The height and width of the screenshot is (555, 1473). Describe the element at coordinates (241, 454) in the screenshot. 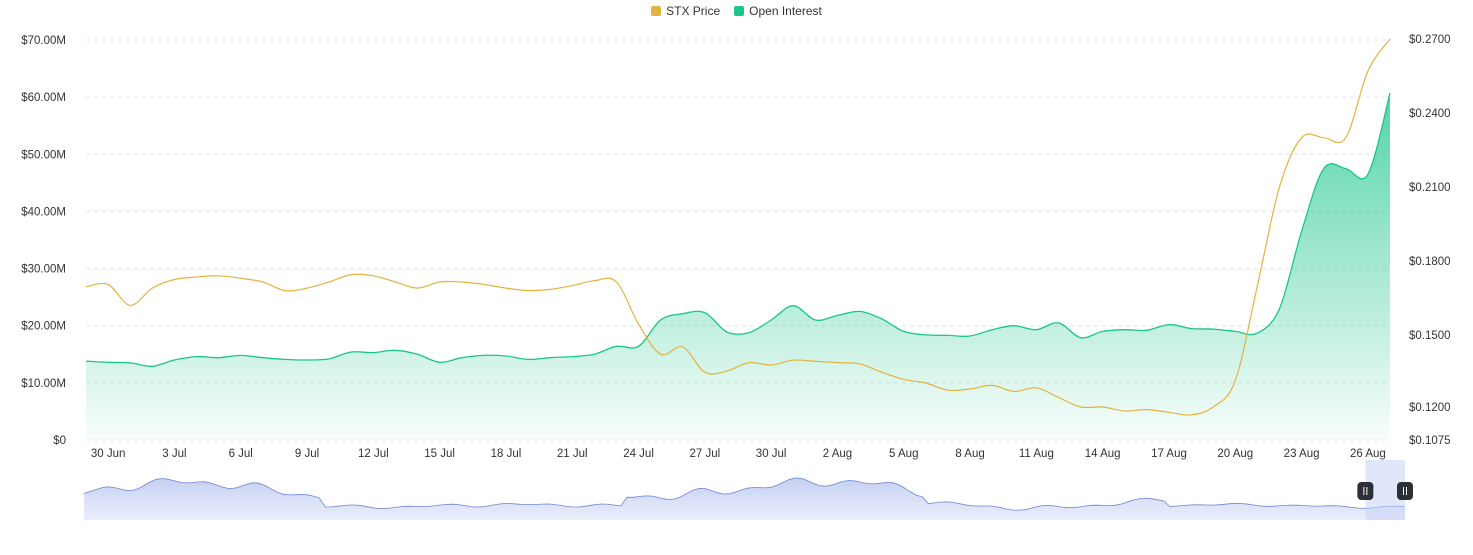

I see `x-tick-label: 6 Jul` at that location.